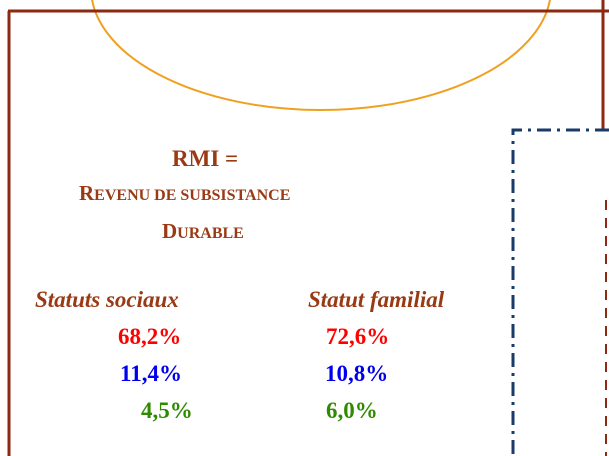 This screenshot has height=456, width=609. Describe the element at coordinates (203, 231) in the screenshot. I see `subtitle-line: DURABLE` at that location.